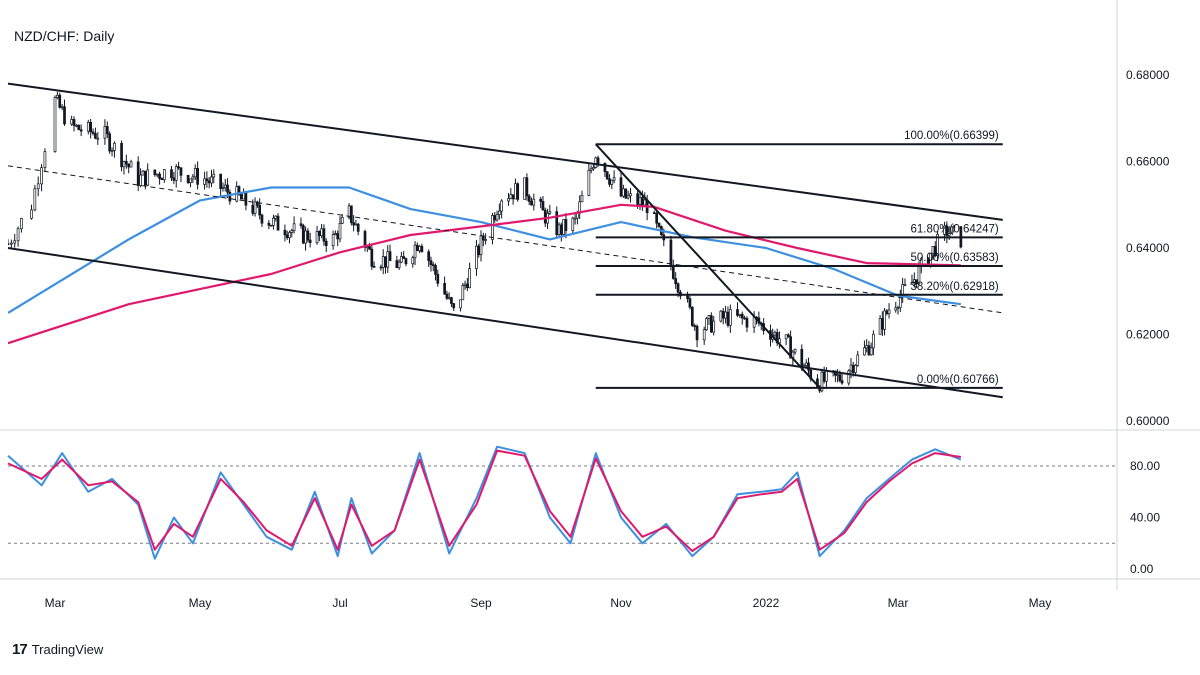  I want to click on osc-y-tick-label: 40.00, so click(1145, 518).